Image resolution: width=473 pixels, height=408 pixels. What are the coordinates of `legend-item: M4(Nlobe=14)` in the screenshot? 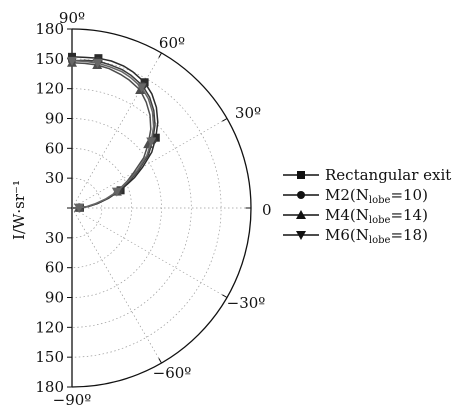 It's located at (355, 216).